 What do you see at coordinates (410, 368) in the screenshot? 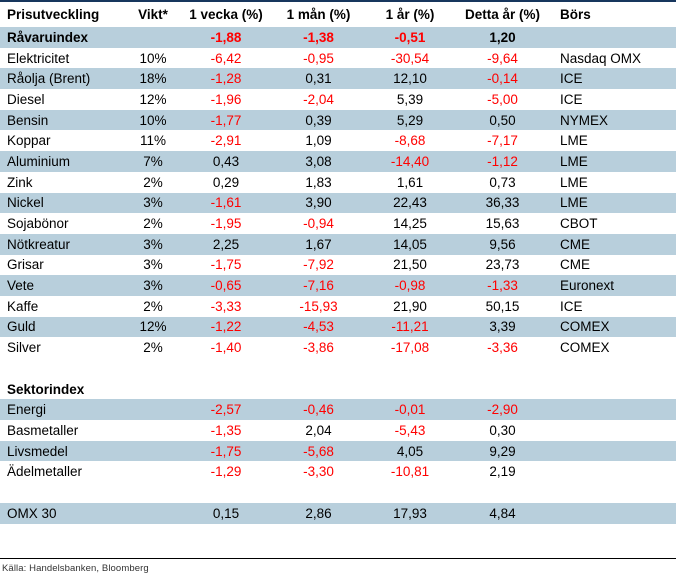
I see `cell-1-year` at bounding box center [410, 368].